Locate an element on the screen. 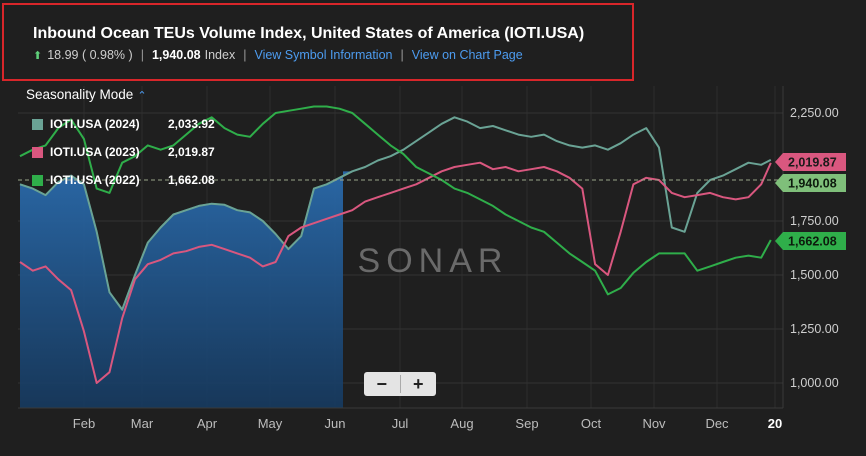 The width and height of the screenshot is (866, 456). sonar-watermark: SONAR is located at coordinates (433, 261).